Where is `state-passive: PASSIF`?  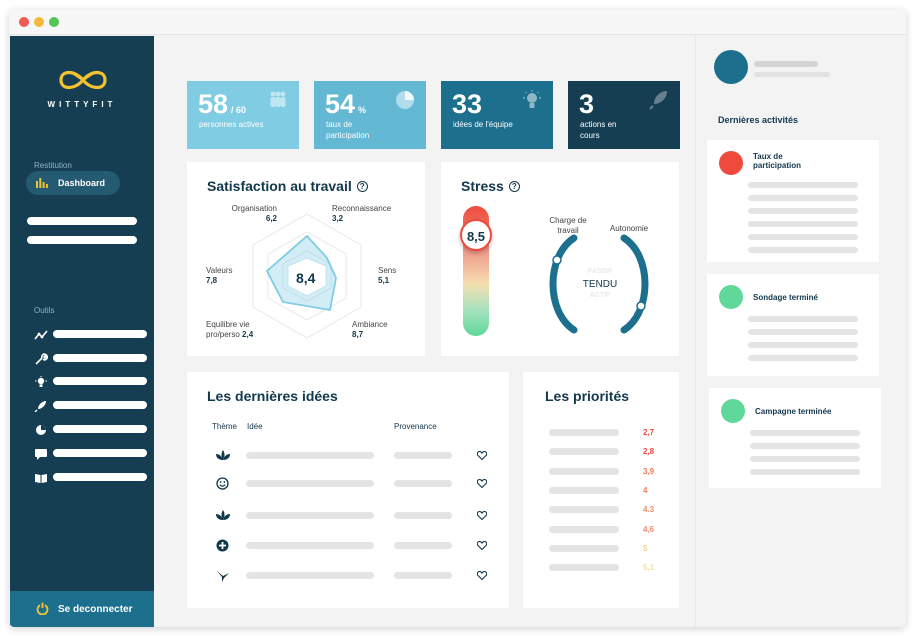 state-passive: PASSIF is located at coordinates (600, 271).